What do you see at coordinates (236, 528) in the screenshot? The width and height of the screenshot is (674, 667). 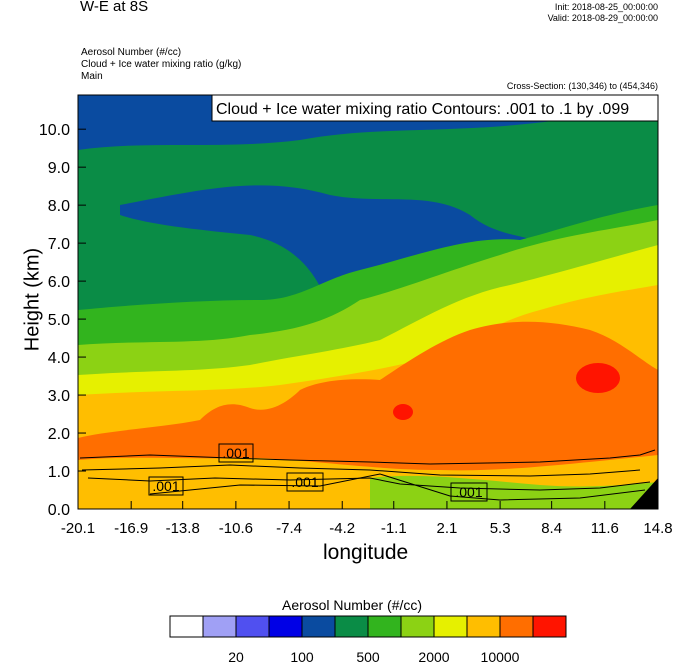 I see `x-tick-label: -10.6` at bounding box center [236, 528].